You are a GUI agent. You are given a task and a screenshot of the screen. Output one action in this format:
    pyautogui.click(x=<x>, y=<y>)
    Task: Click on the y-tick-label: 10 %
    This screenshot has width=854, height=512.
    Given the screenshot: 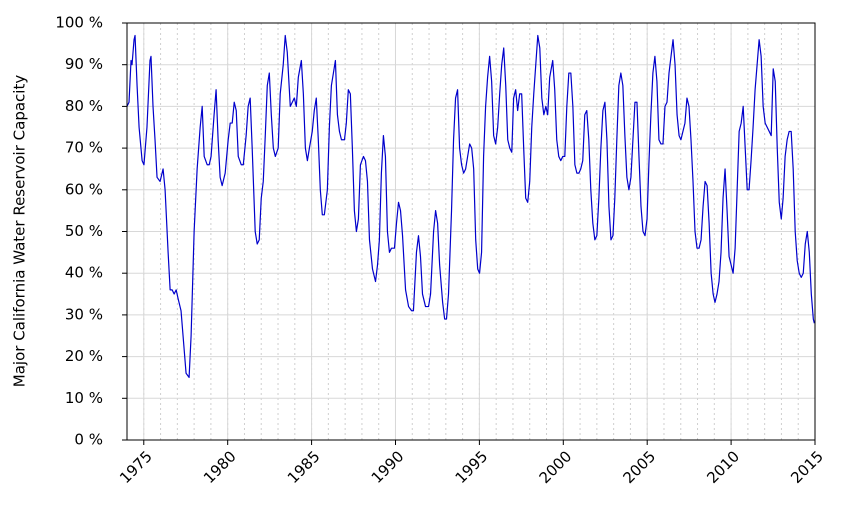 What is the action you would take?
    pyautogui.click(x=84, y=398)
    